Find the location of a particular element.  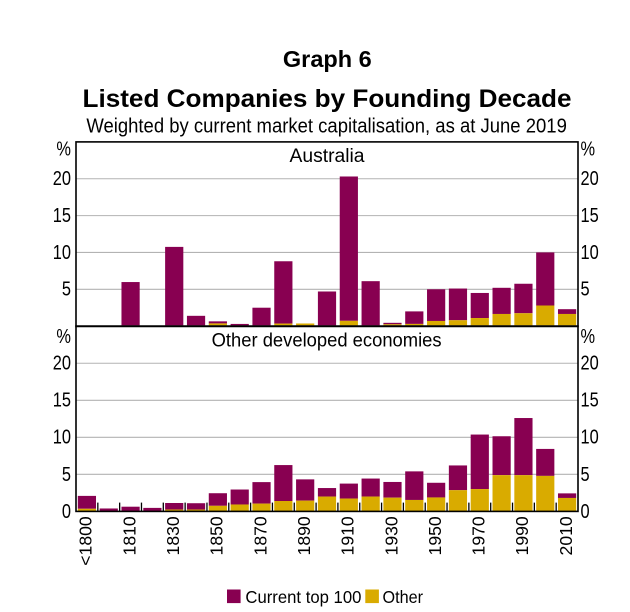

svg-text: 1950 is located at coordinates (435, 535).